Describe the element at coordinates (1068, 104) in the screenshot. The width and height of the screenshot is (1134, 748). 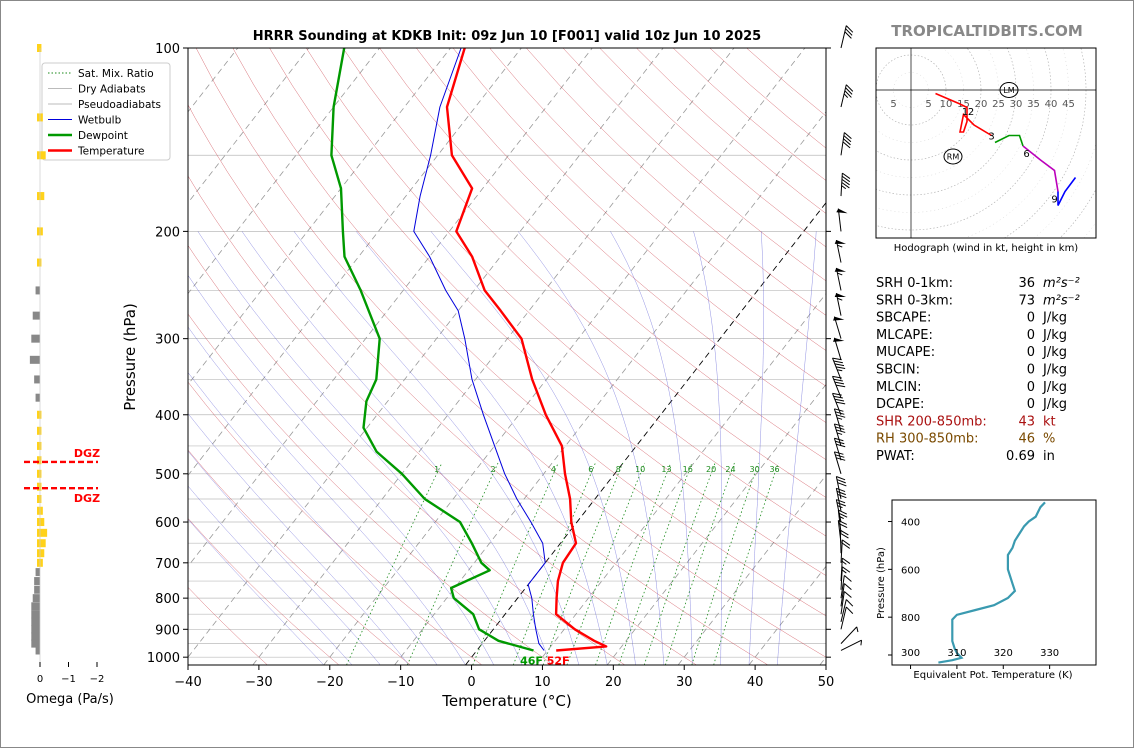
I see `hodograph-ring-label: 45` at that location.